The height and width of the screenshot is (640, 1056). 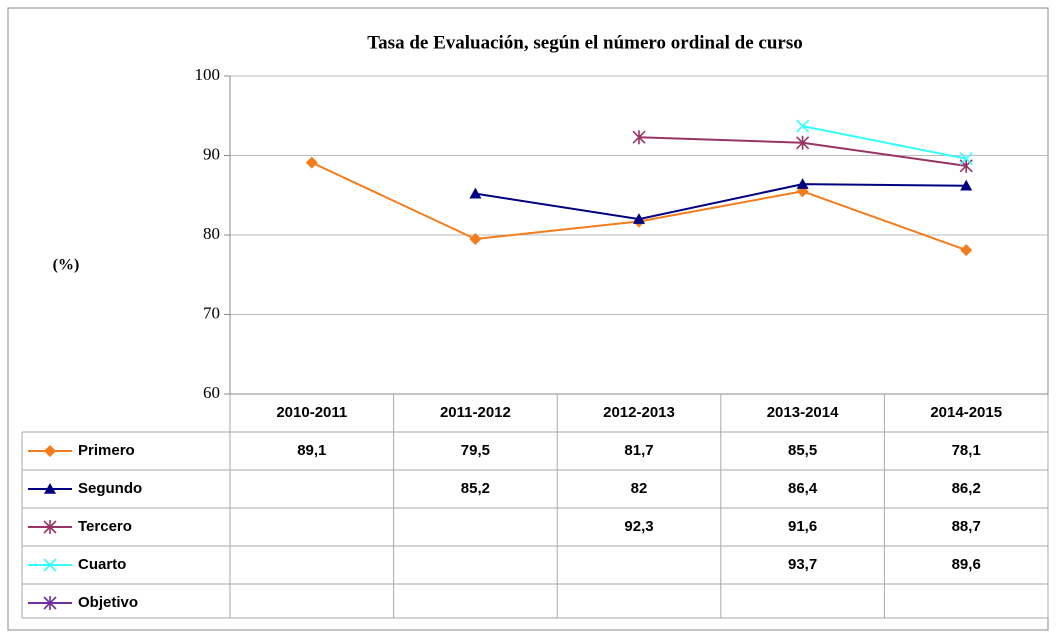 What do you see at coordinates (108, 602) in the screenshot?
I see `legend-label: Objetivo` at bounding box center [108, 602].